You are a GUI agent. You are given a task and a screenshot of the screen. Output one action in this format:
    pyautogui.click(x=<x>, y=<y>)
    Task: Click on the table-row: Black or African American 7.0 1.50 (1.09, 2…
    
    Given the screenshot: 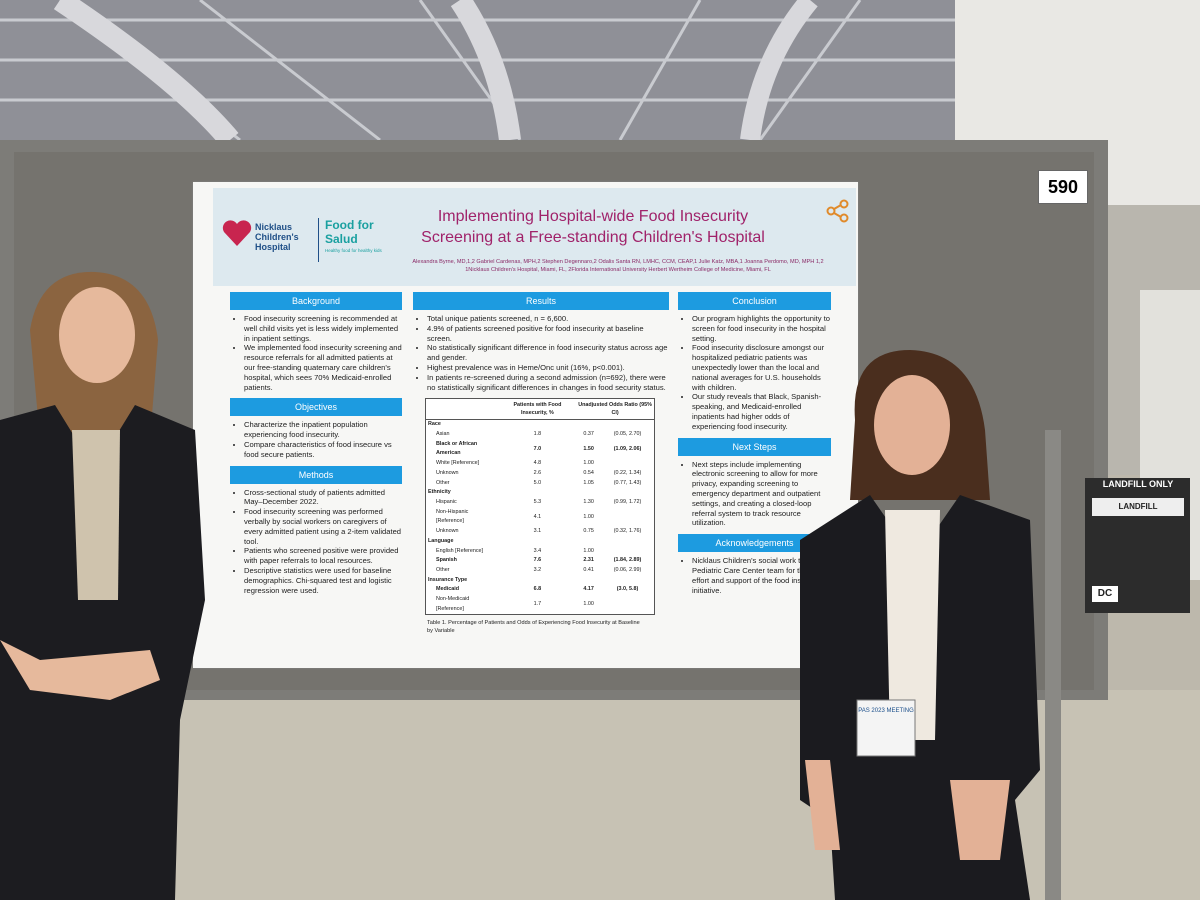 What is the action you would take?
    pyautogui.click(x=540, y=449)
    